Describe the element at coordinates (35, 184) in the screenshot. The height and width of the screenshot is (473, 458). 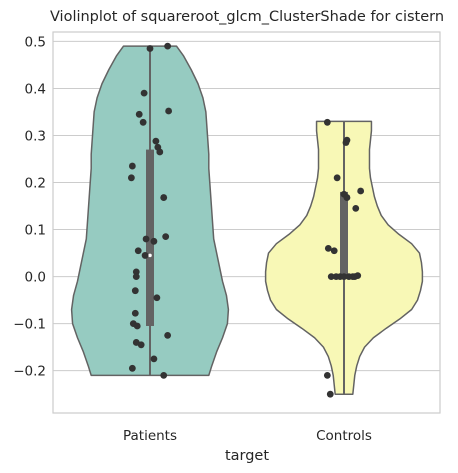
I see `y-tick-label: 0.2` at that location.